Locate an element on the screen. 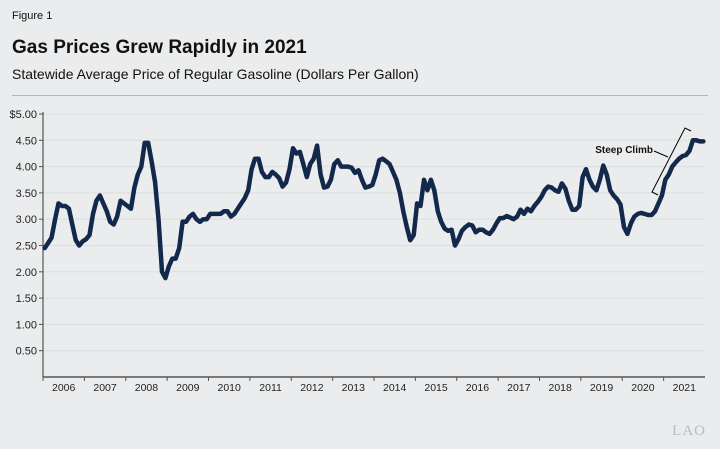 The image size is (720, 449). x-tick-label: 2016 is located at coordinates (478, 388).